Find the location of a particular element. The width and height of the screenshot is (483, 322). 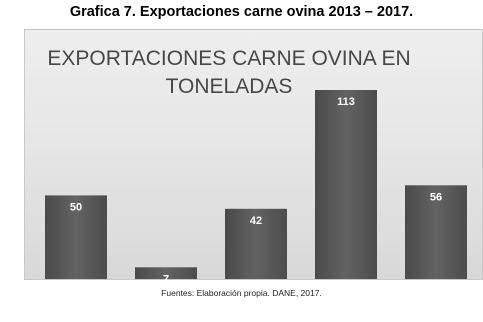

data-label-2013: 50 is located at coordinates (76, 207).